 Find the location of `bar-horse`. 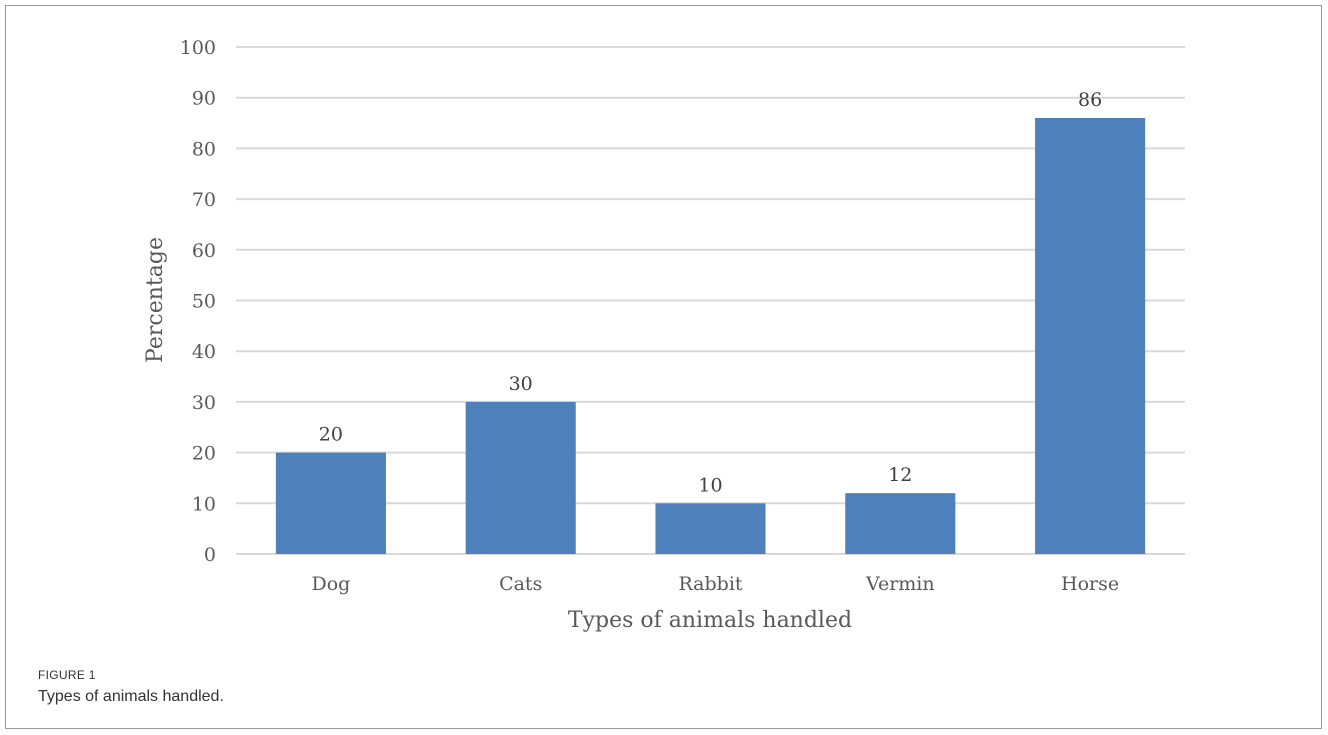

bar-horse is located at coordinates (1090, 335).